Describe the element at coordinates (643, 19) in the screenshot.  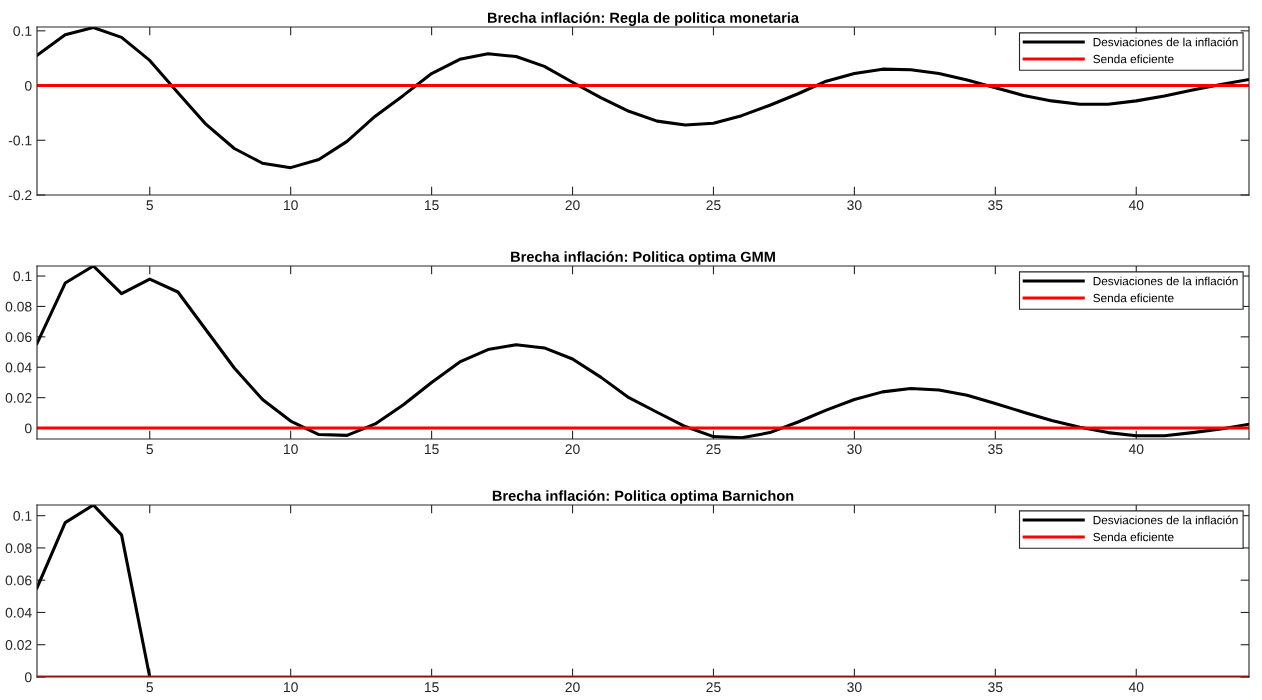
I see `chart-title: Brecha inflación: Regla de politica monetaria` at that location.